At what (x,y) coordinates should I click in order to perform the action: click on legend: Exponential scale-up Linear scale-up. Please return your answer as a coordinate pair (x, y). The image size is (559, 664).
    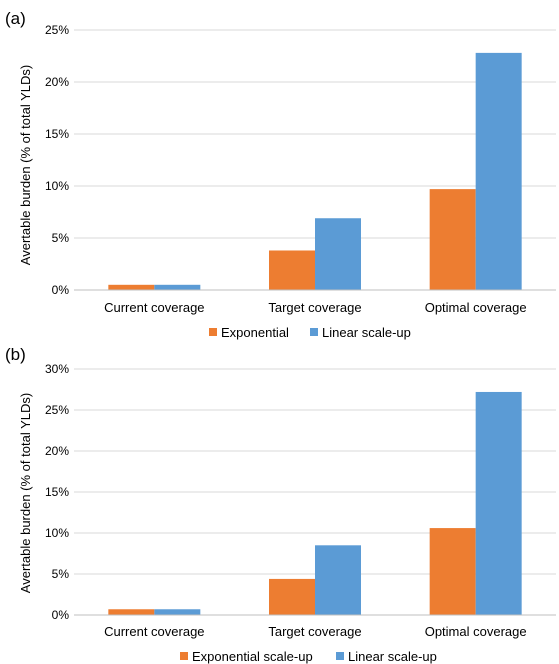
    Looking at the image, I should click on (308, 656).